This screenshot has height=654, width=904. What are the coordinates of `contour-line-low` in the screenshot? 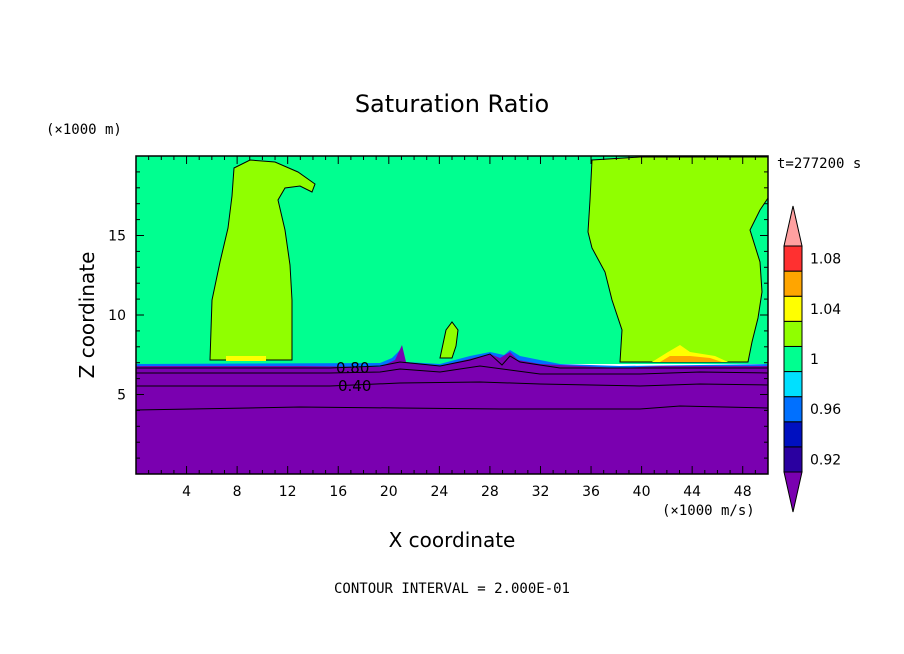 It's located at (452, 408).